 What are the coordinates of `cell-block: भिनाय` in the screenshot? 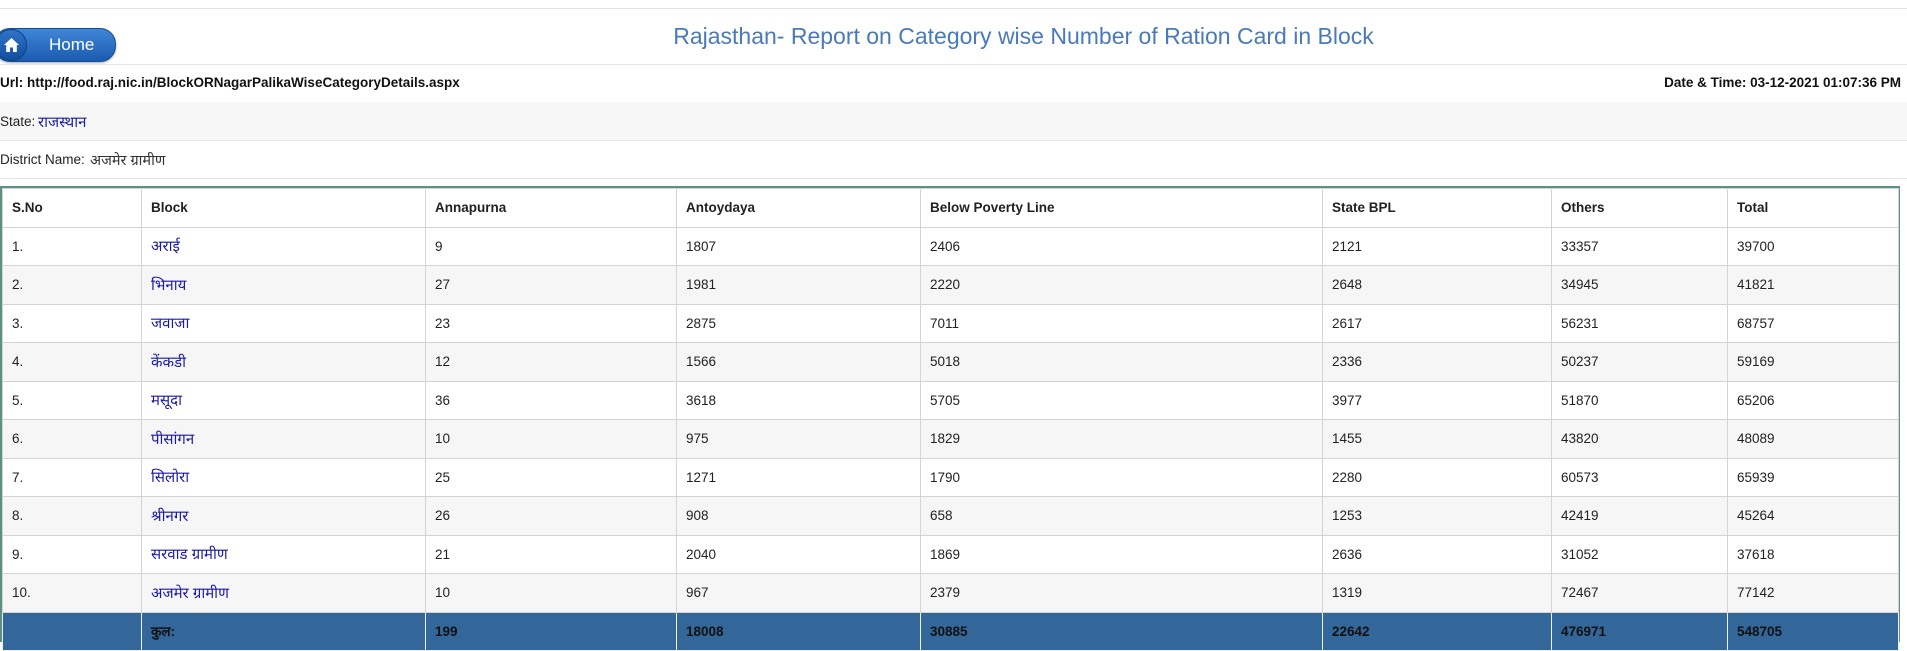 It's located at (283, 285).